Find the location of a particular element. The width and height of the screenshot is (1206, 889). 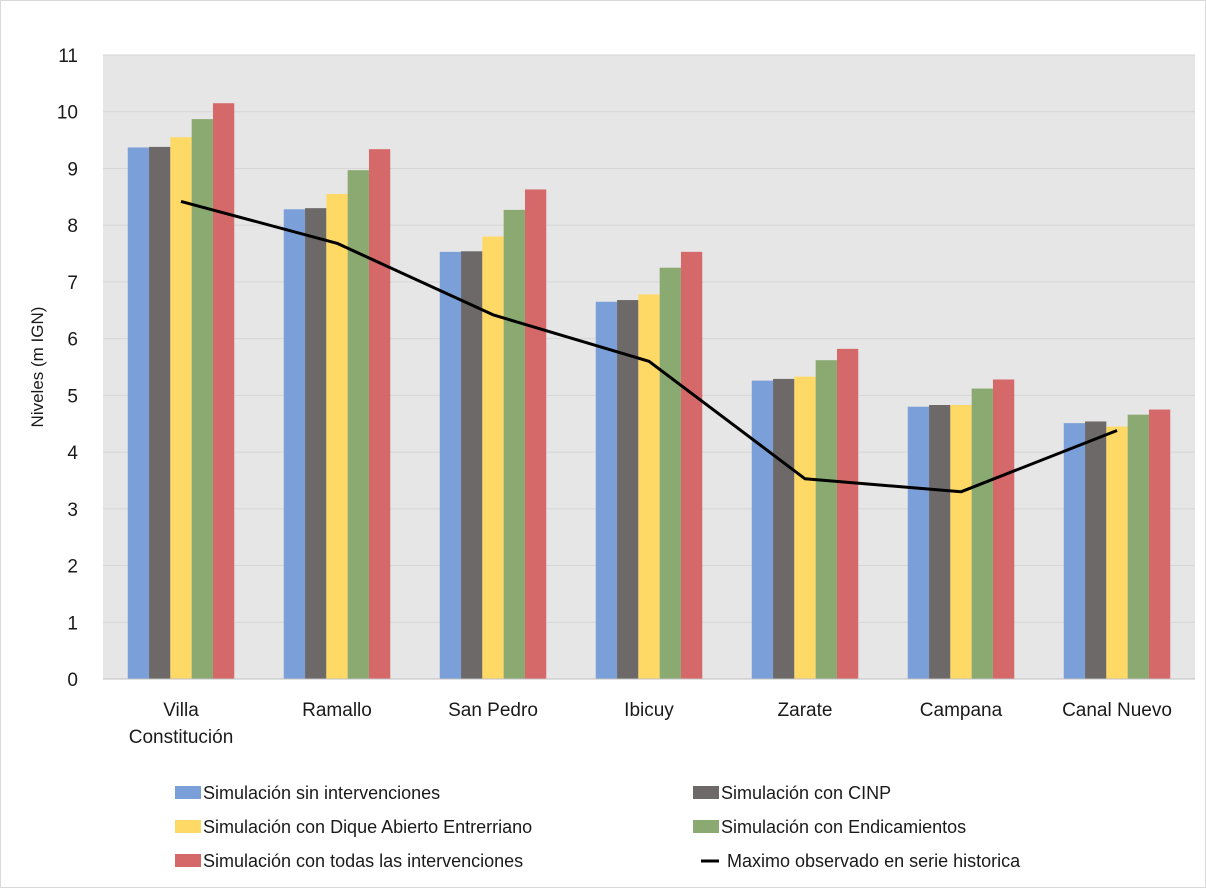

legend-label: Maximo observado en serie historica is located at coordinates (874, 861).